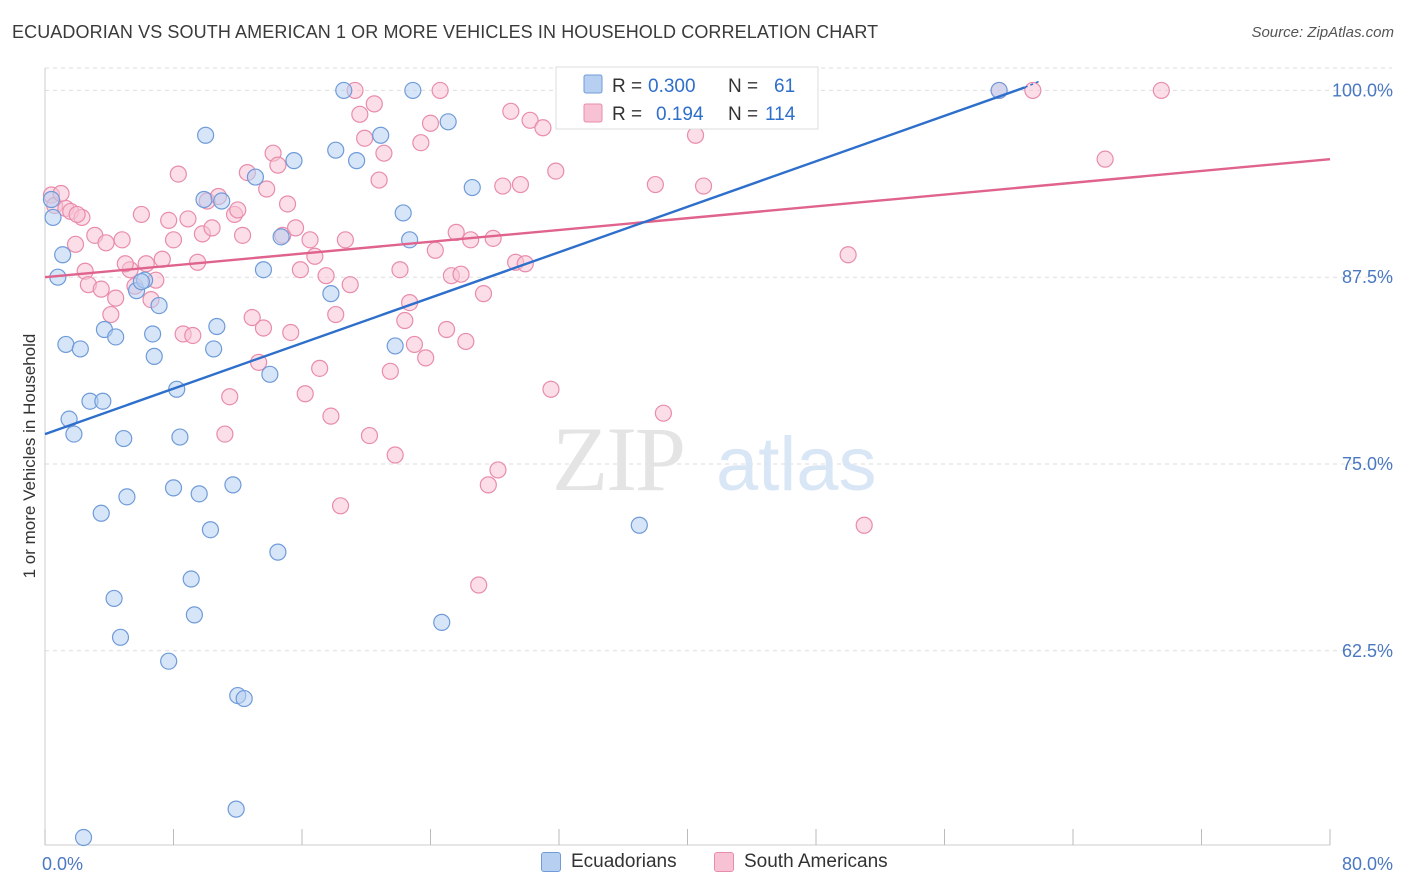  Describe the element at coordinates (1367, 277) in the screenshot. I see `y-tick-label-2: 87.5%` at that location.